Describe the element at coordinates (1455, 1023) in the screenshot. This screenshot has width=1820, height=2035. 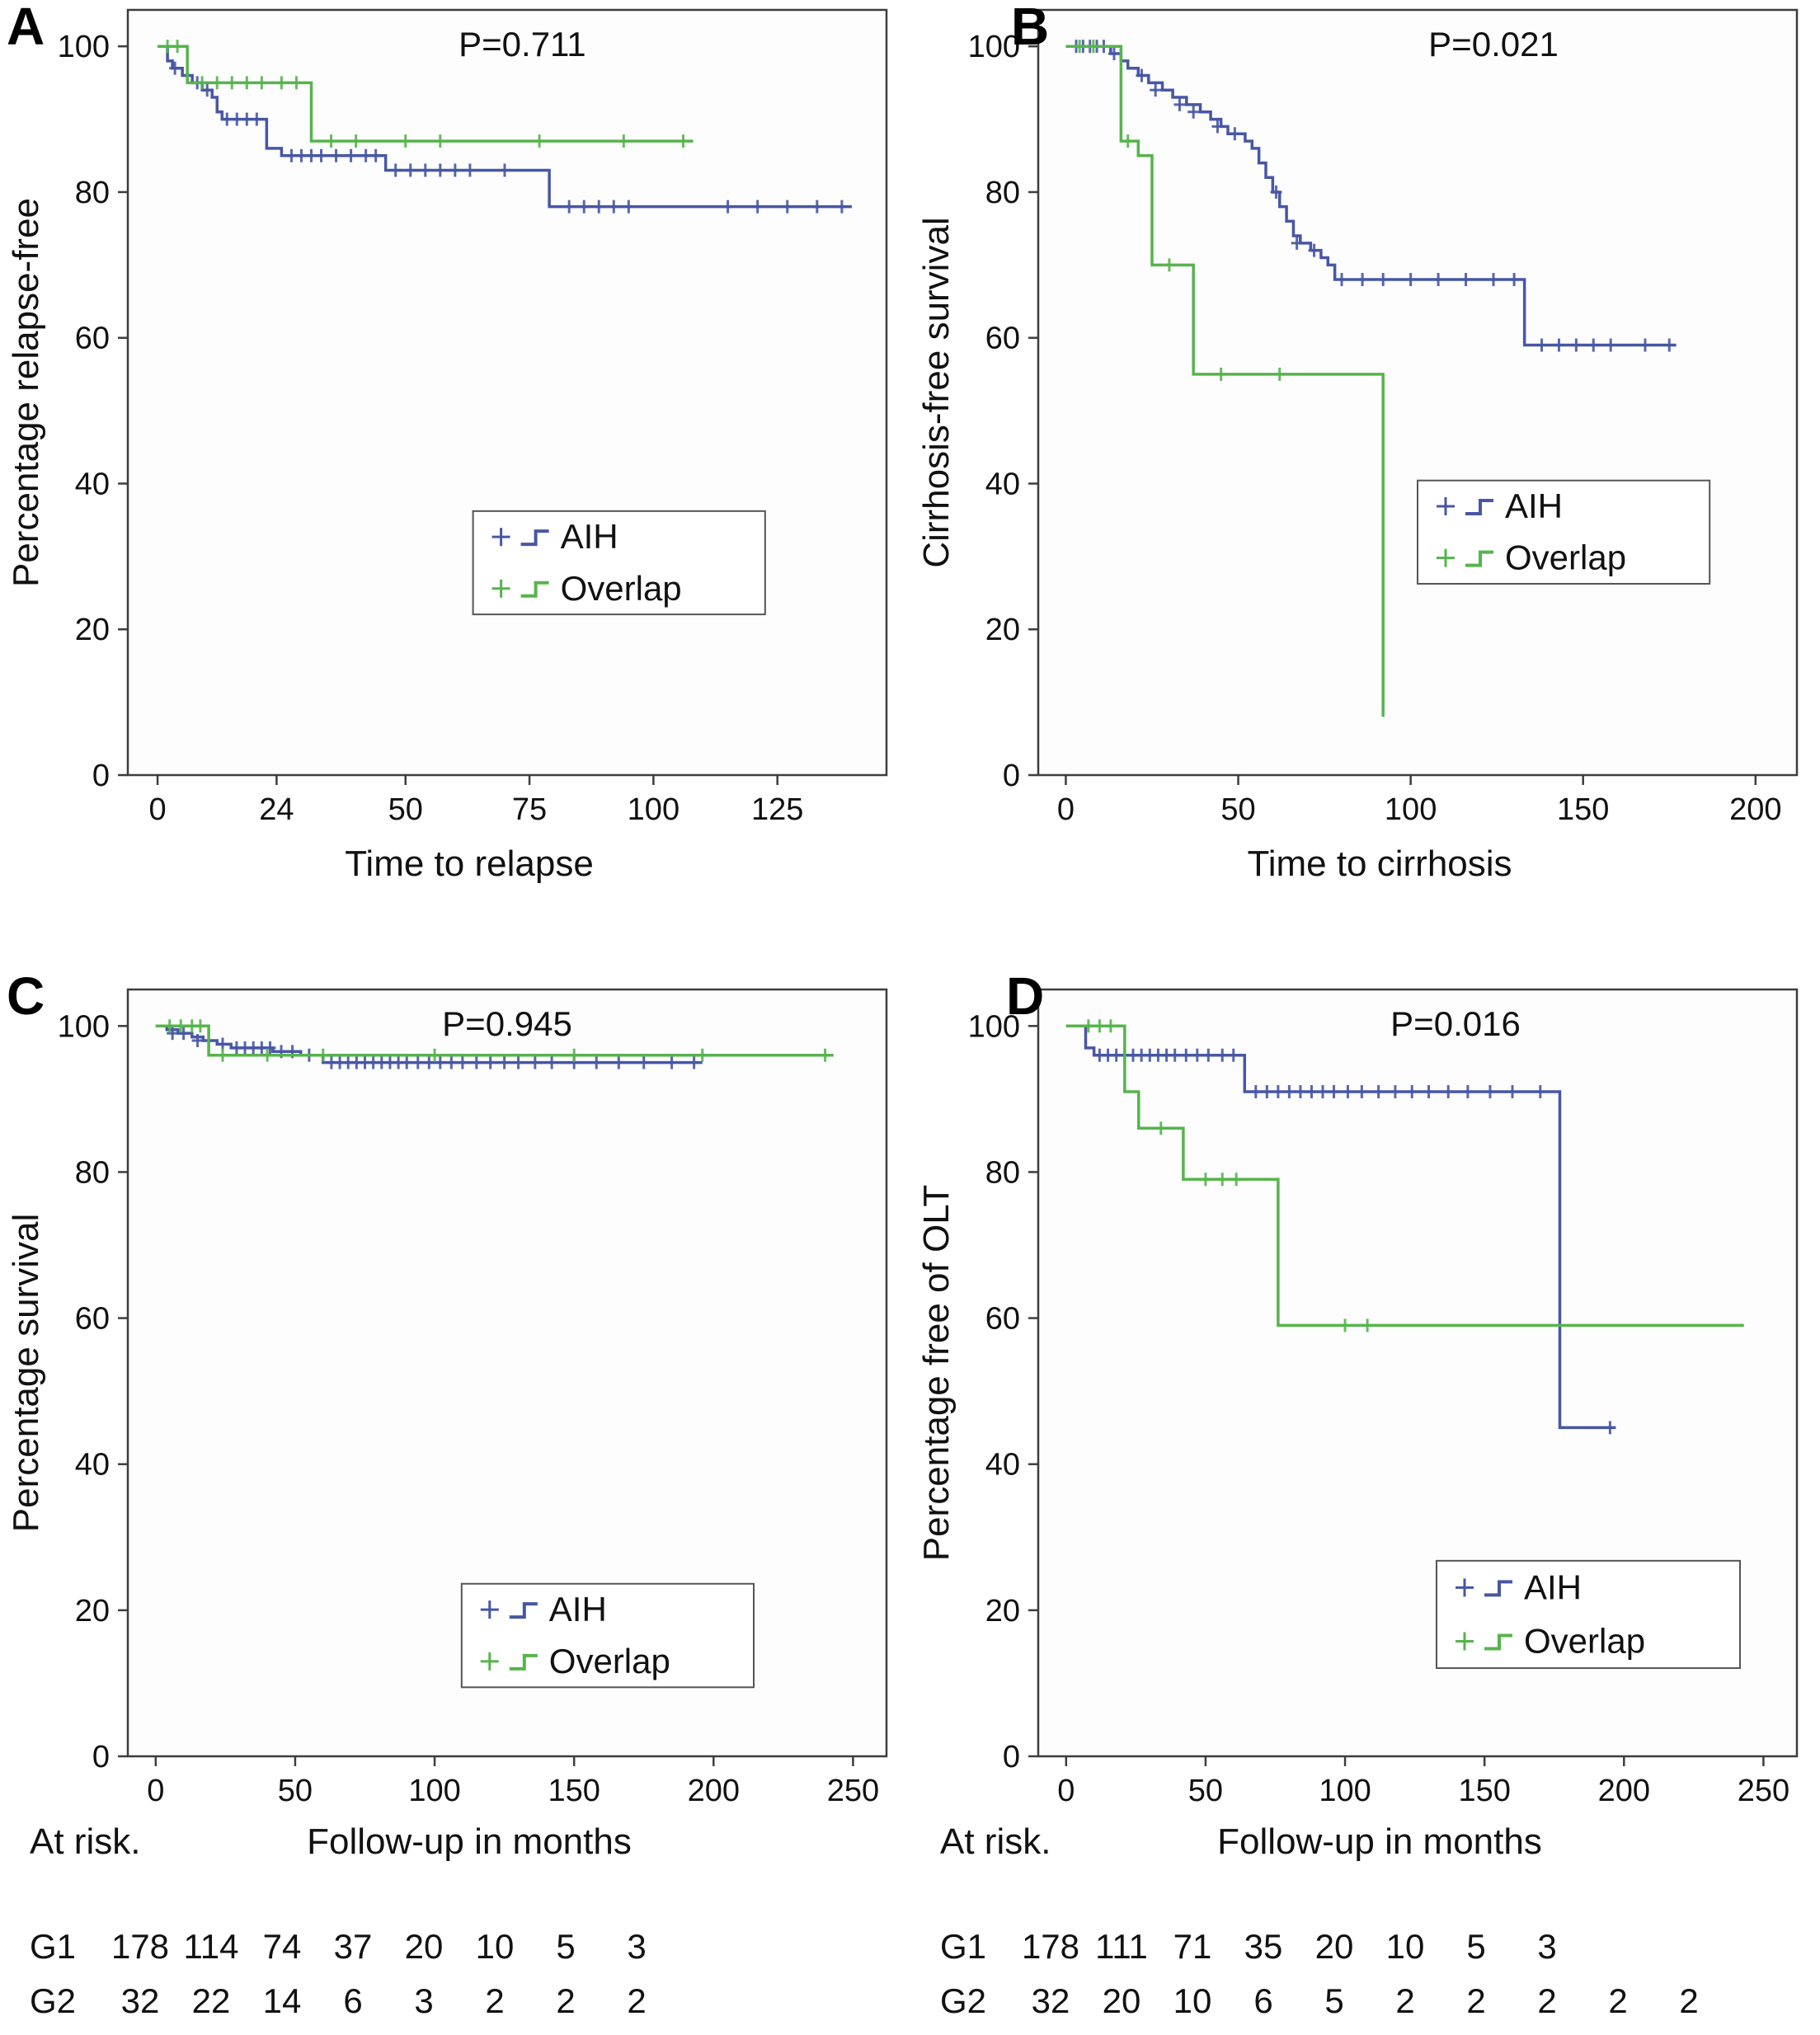
I see `p-value-label: P=0.016` at that location.